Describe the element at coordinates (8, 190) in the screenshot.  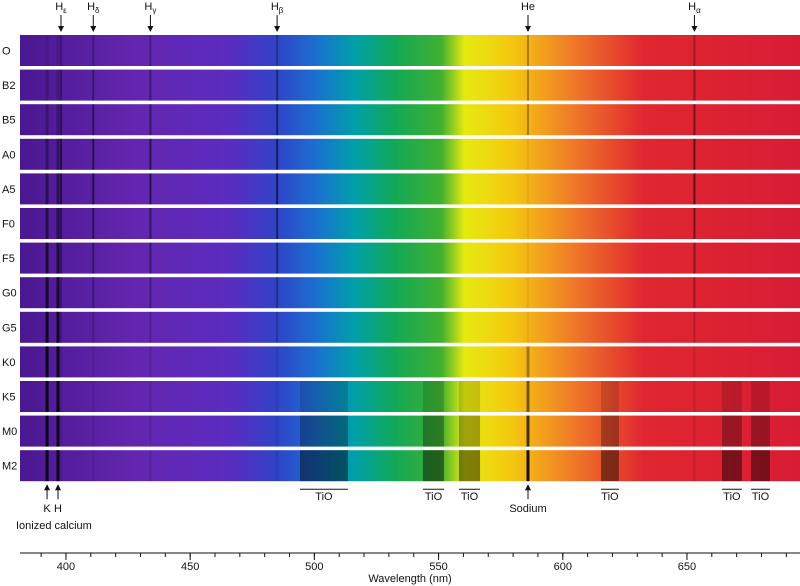
I see `spectral-type: A5` at that location.